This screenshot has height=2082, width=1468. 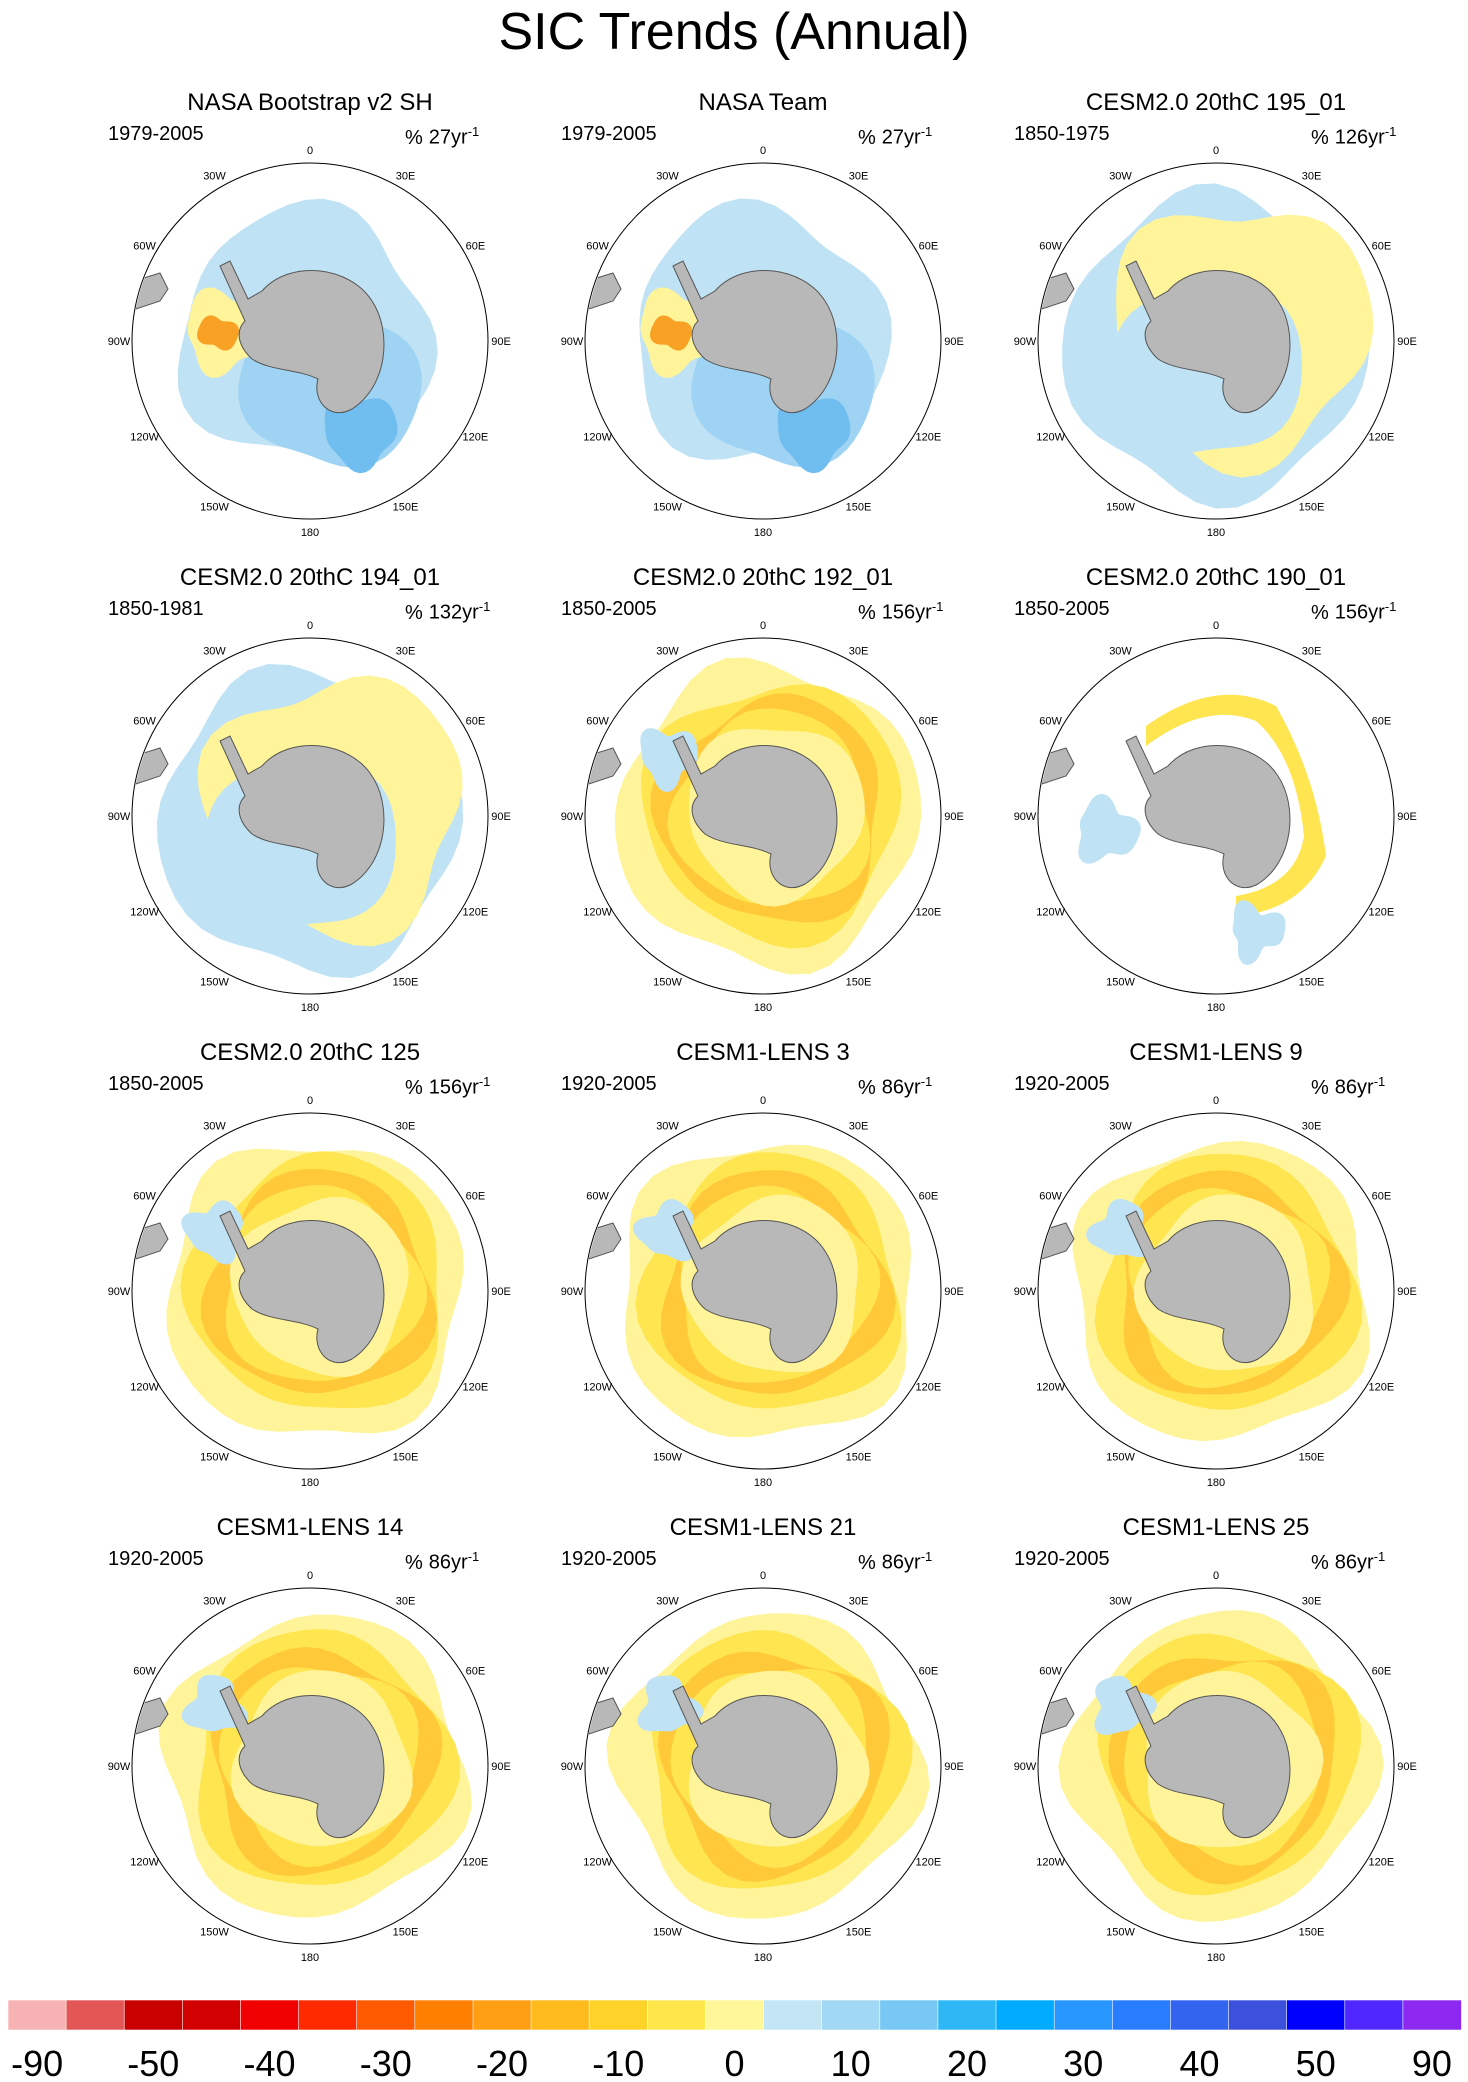 What do you see at coordinates (1353, 610) in the screenshot?
I see `trend-units: % 156yr-1` at bounding box center [1353, 610].